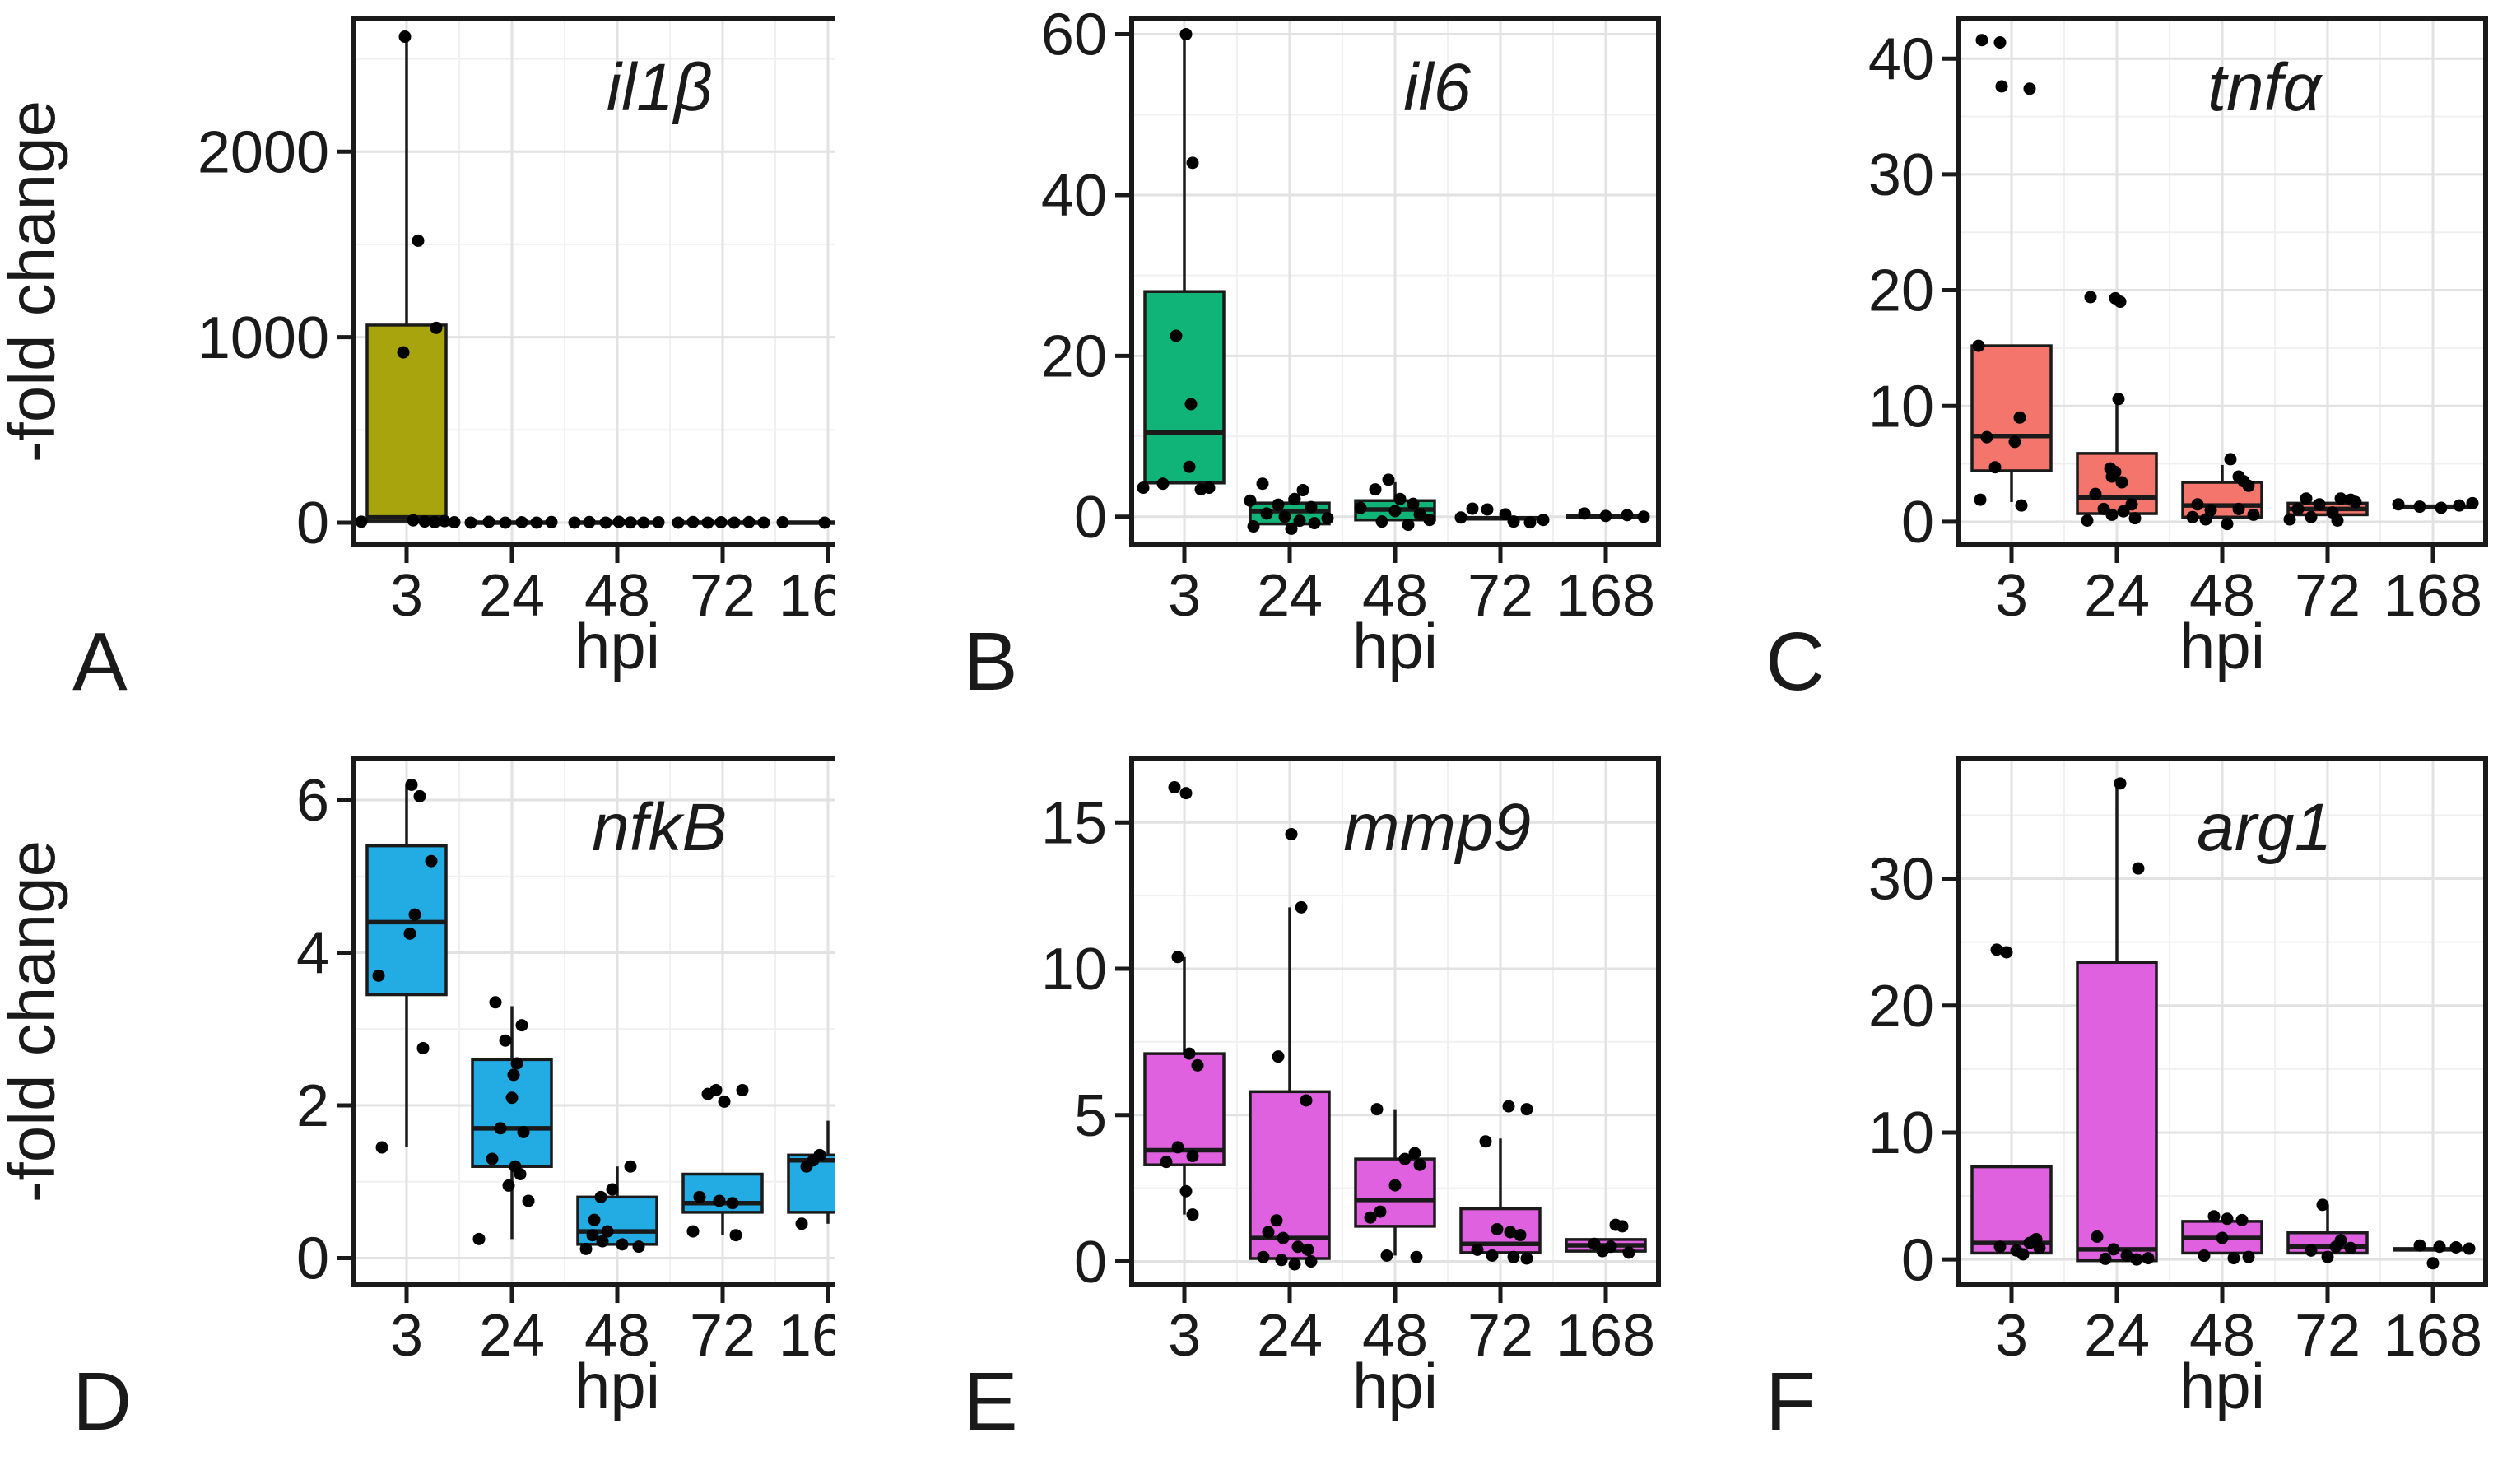 This screenshot has height=1484, width=2507. I want to click on y-tick-label: 5, so click(1090, 1116).